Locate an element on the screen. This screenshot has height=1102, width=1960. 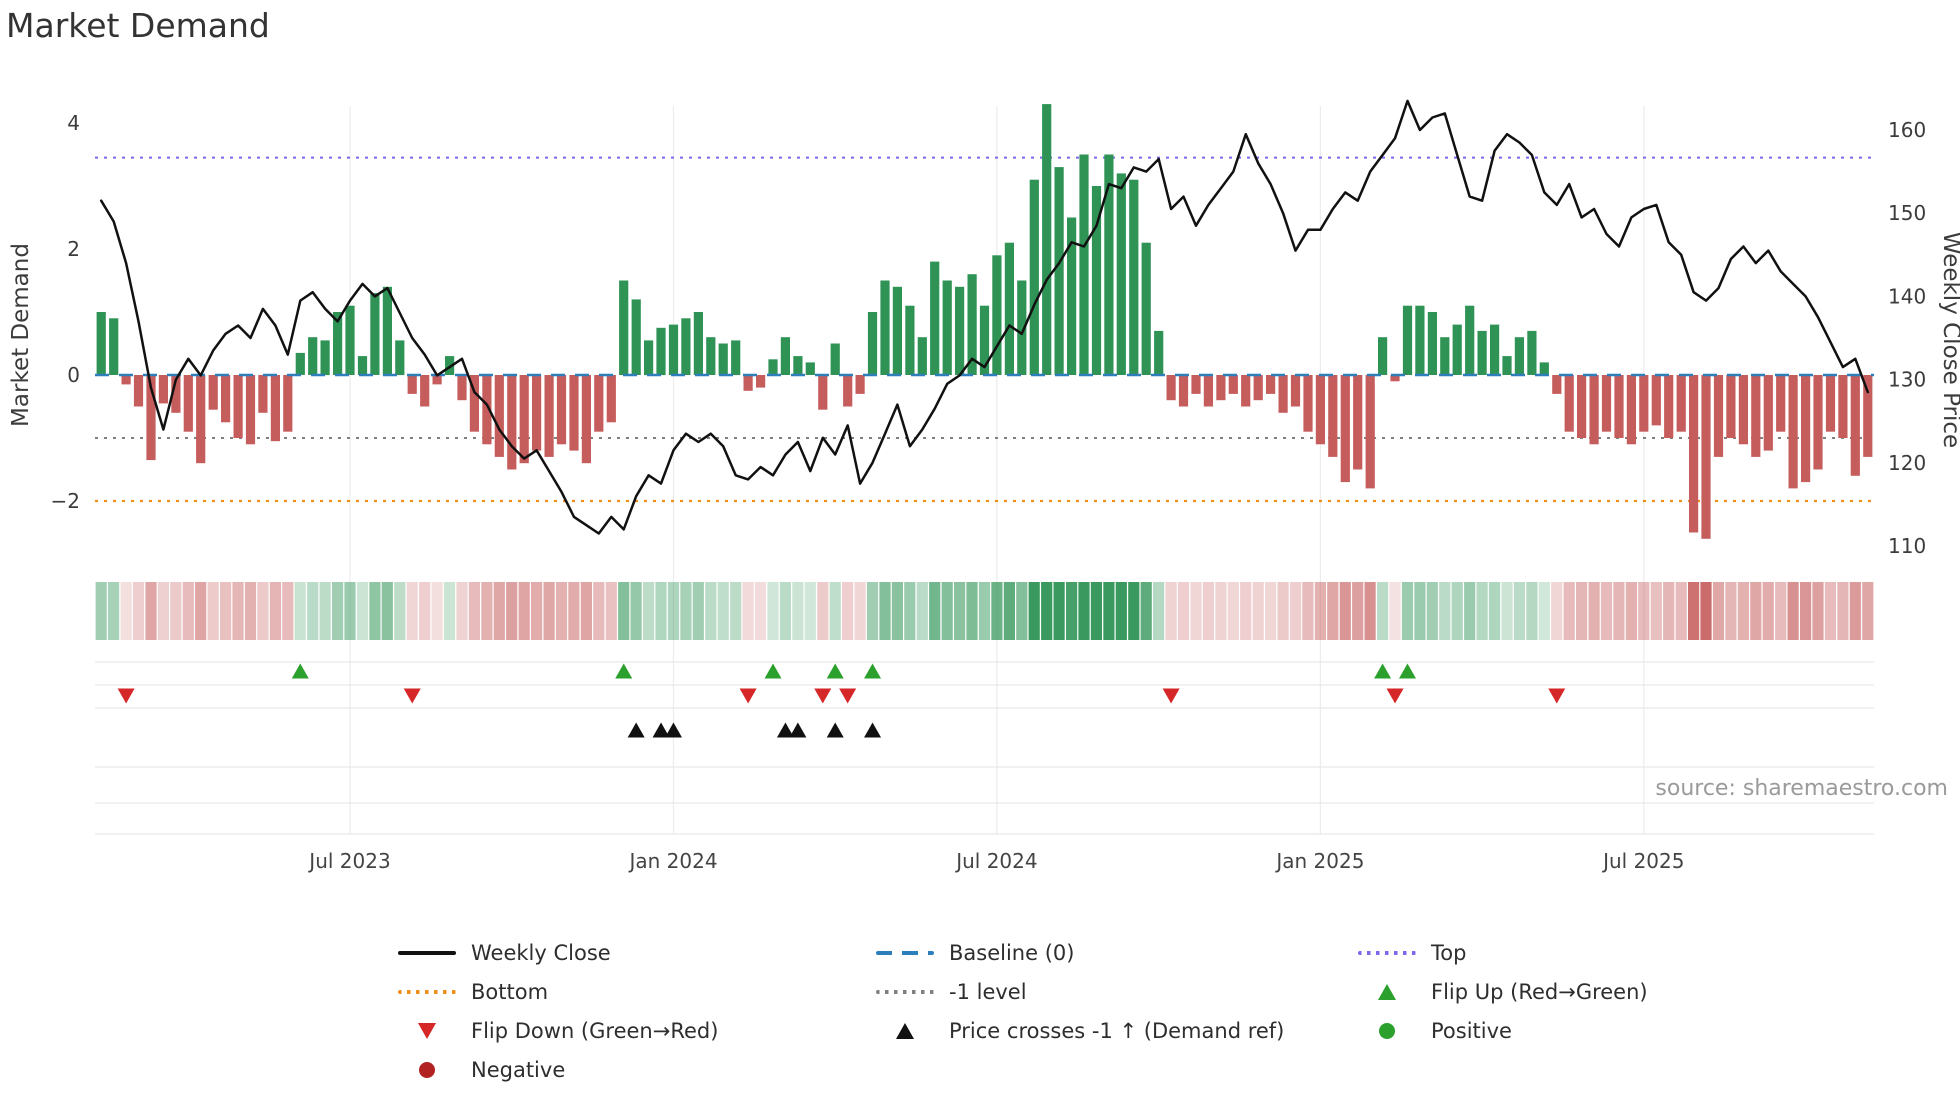
right-axis-tick: 160 is located at coordinates (1907, 130).